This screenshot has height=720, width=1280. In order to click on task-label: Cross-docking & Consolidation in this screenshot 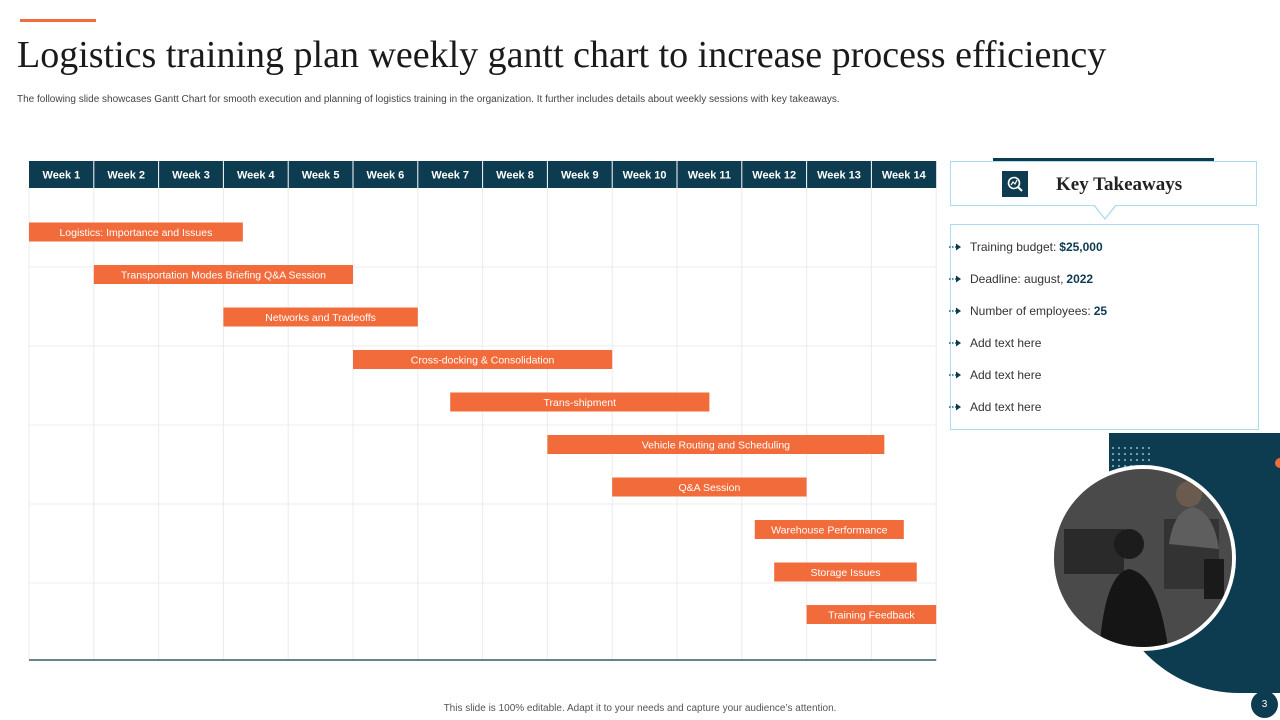, I will do `click(483, 361)`.